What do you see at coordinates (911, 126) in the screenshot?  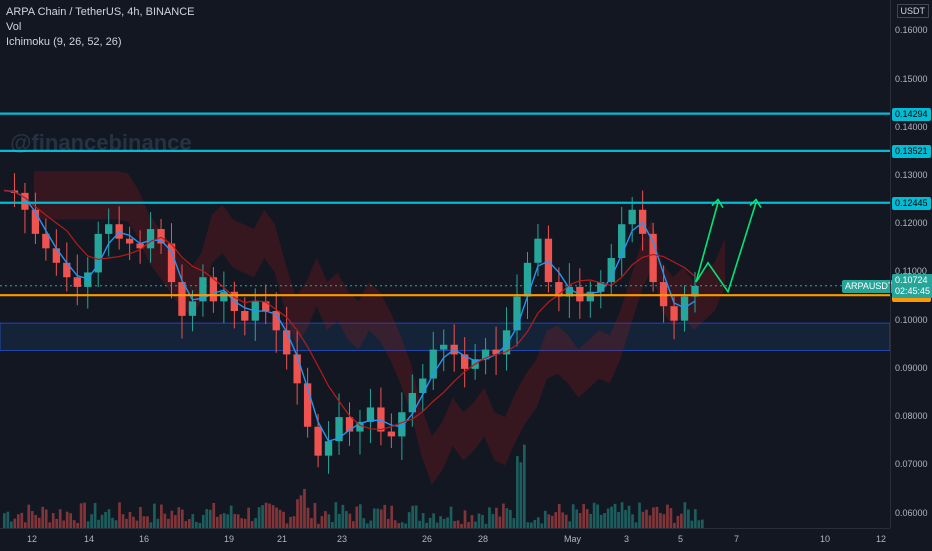 I see `price-tick-label: 0.14000` at bounding box center [911, 126].